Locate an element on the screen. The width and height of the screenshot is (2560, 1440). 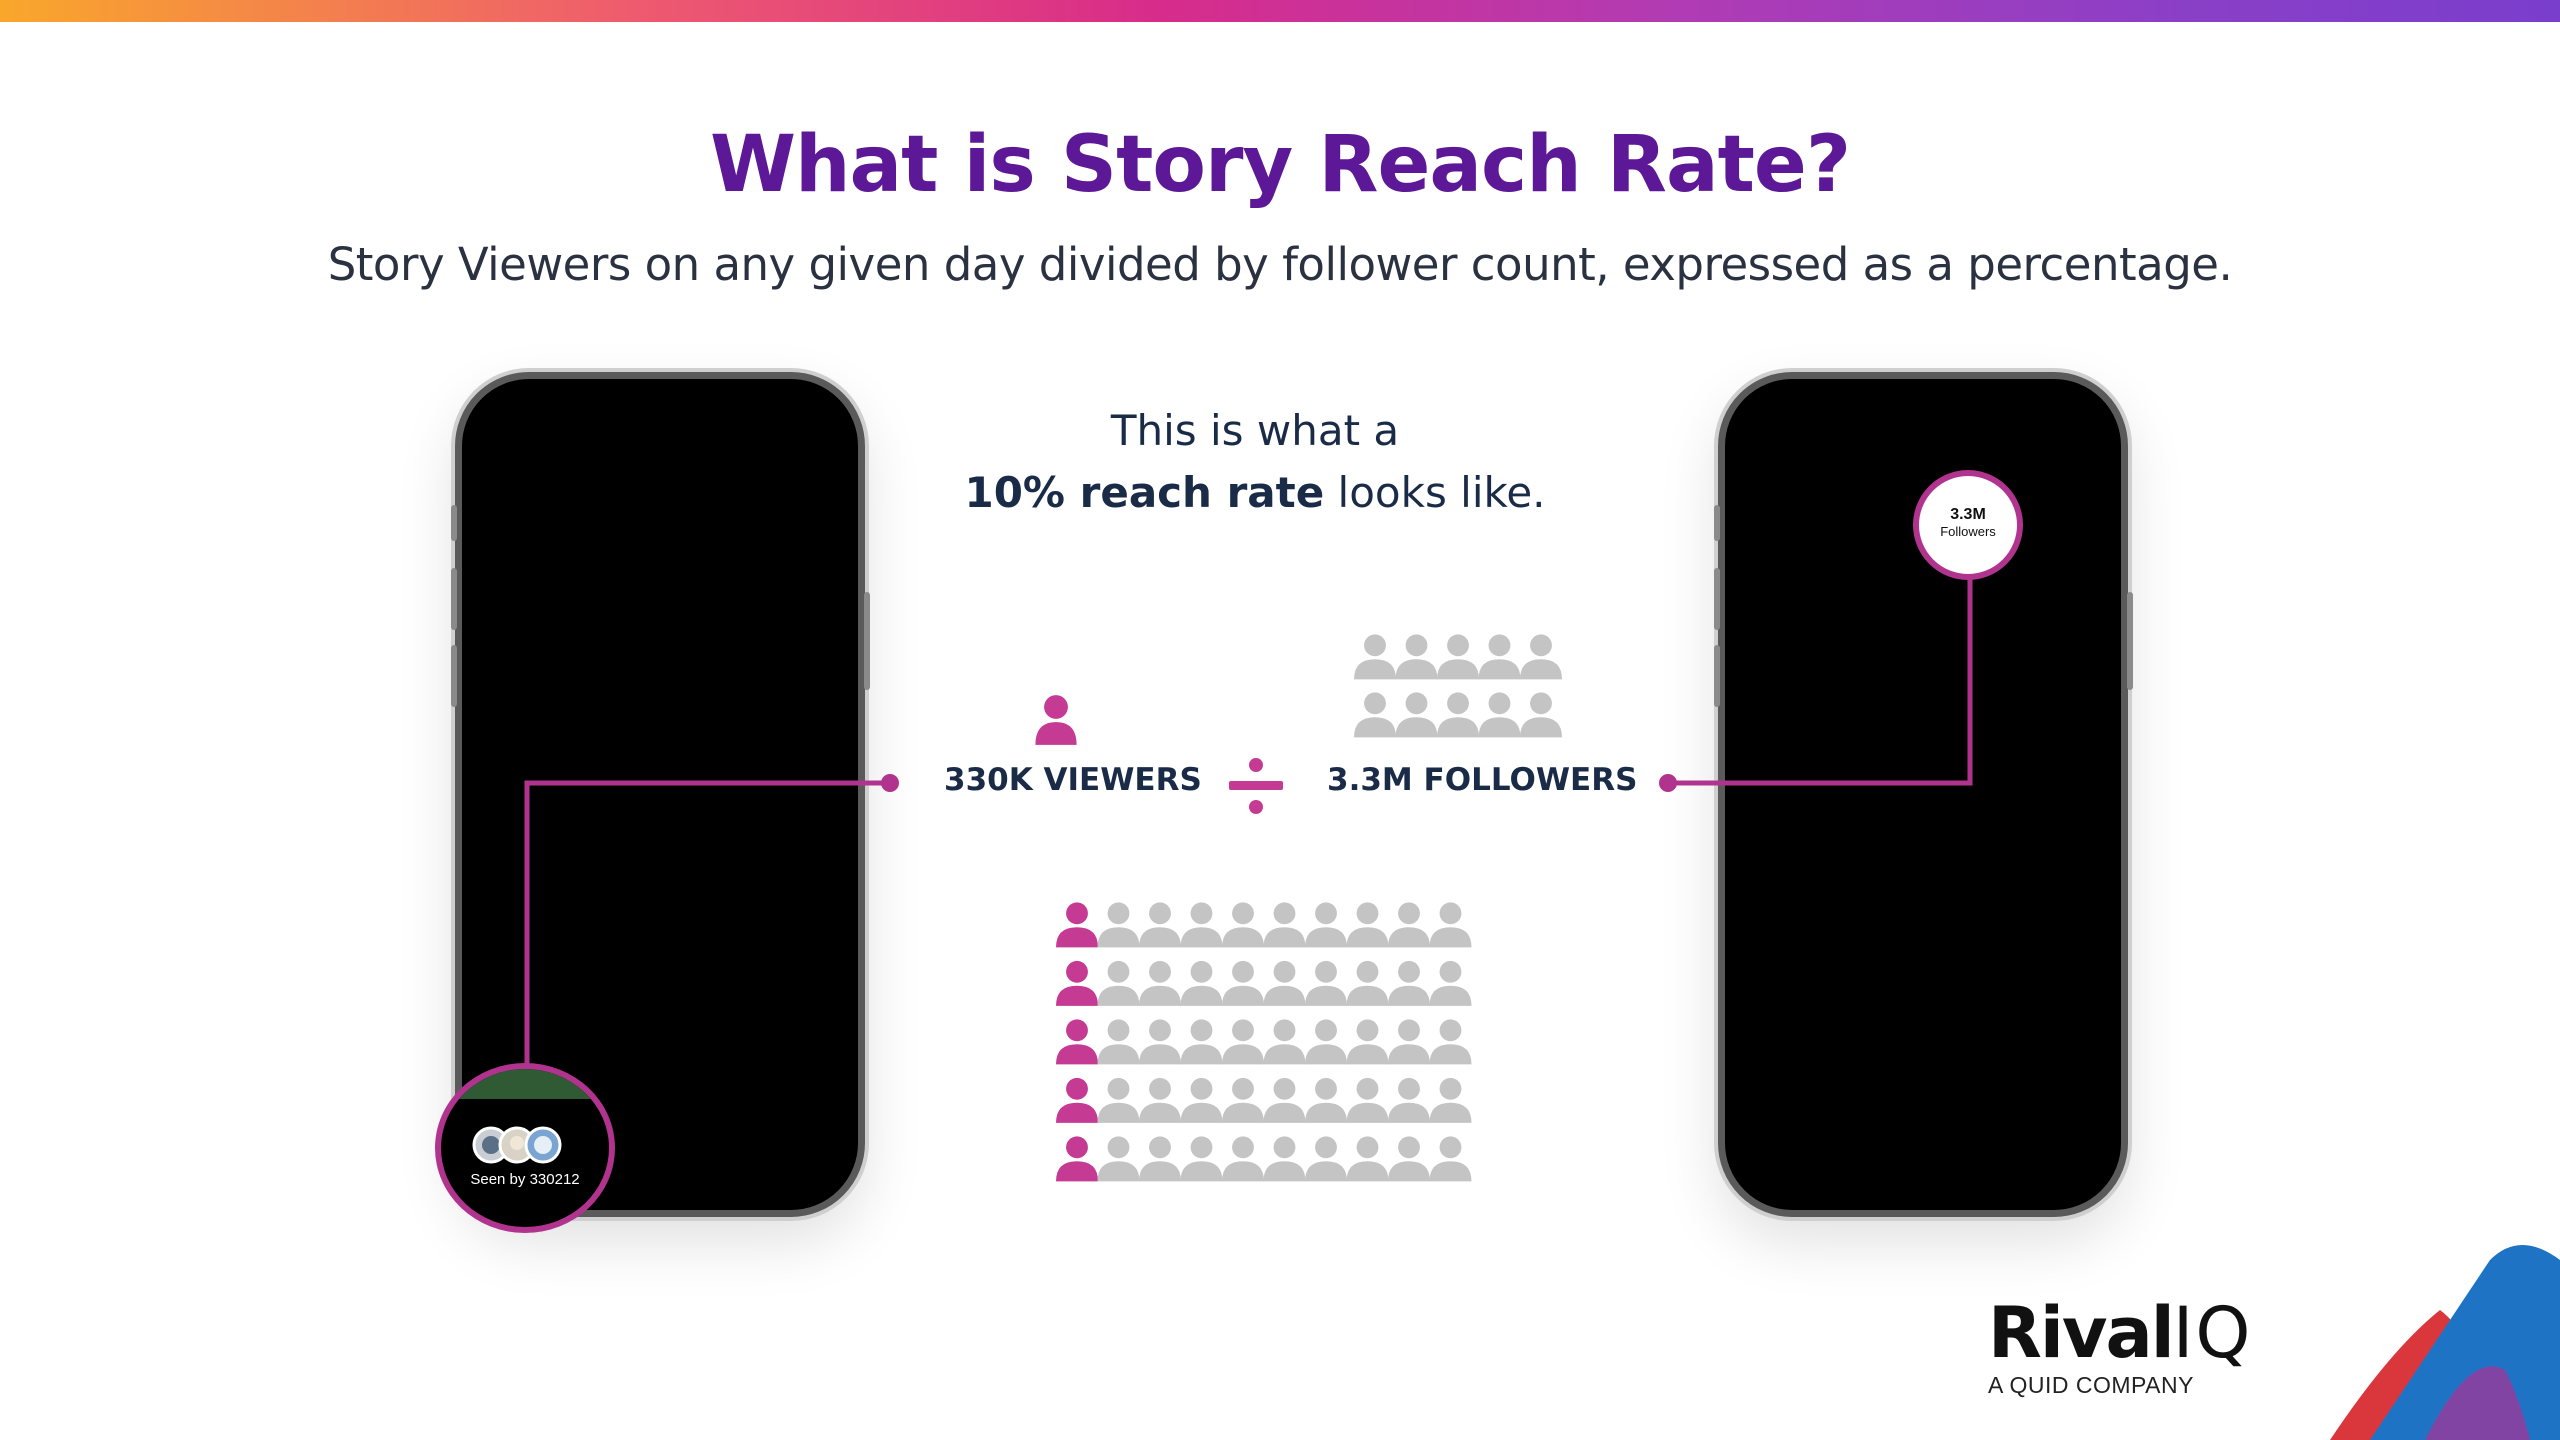
logo-tagline: A QUID COMPANY is located at coordinates (2091, 1385).